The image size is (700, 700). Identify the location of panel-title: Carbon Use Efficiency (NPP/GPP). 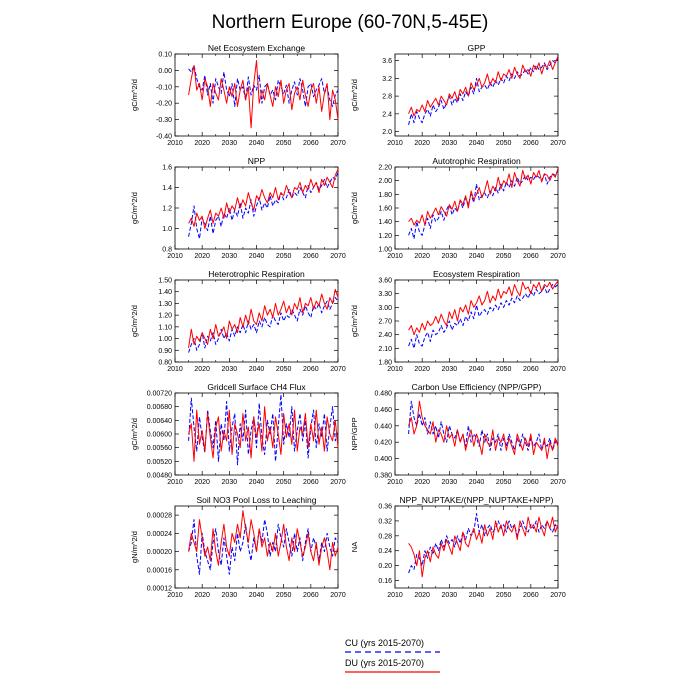
(477, 387).